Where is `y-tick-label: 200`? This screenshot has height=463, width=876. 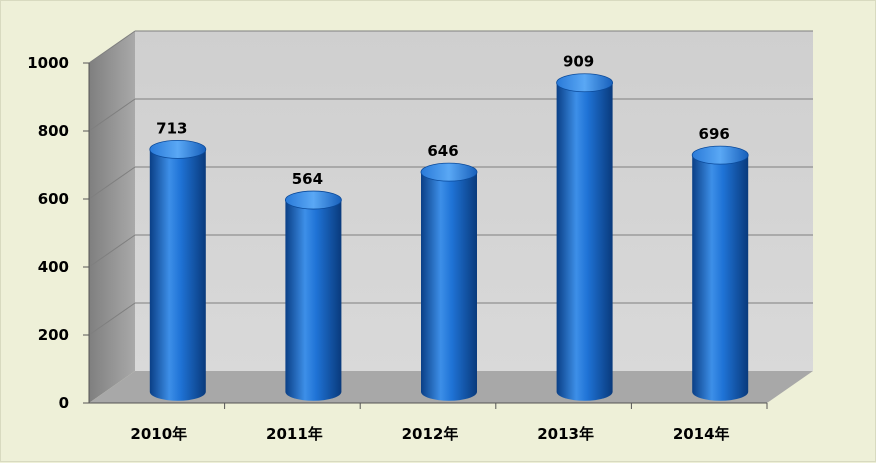 y-tick-label: 200 is located at coordinates (53, 335).